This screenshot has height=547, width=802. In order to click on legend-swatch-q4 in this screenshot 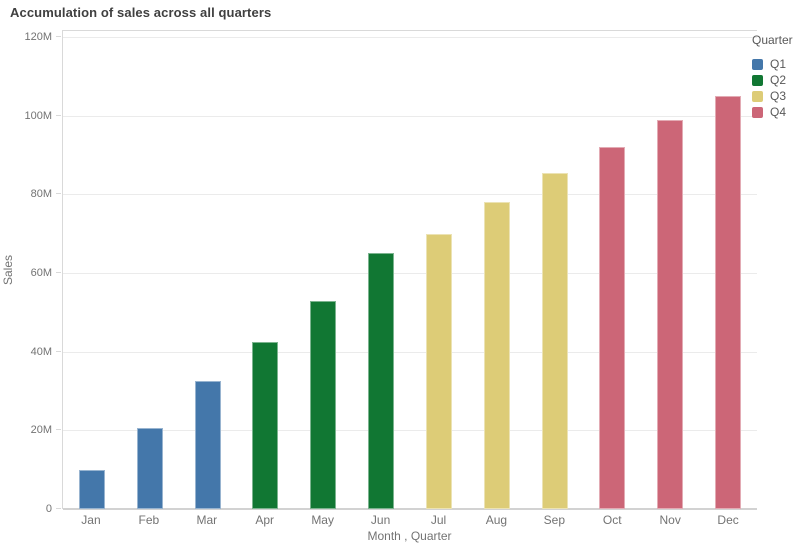, I will do `click(757, 112)`.